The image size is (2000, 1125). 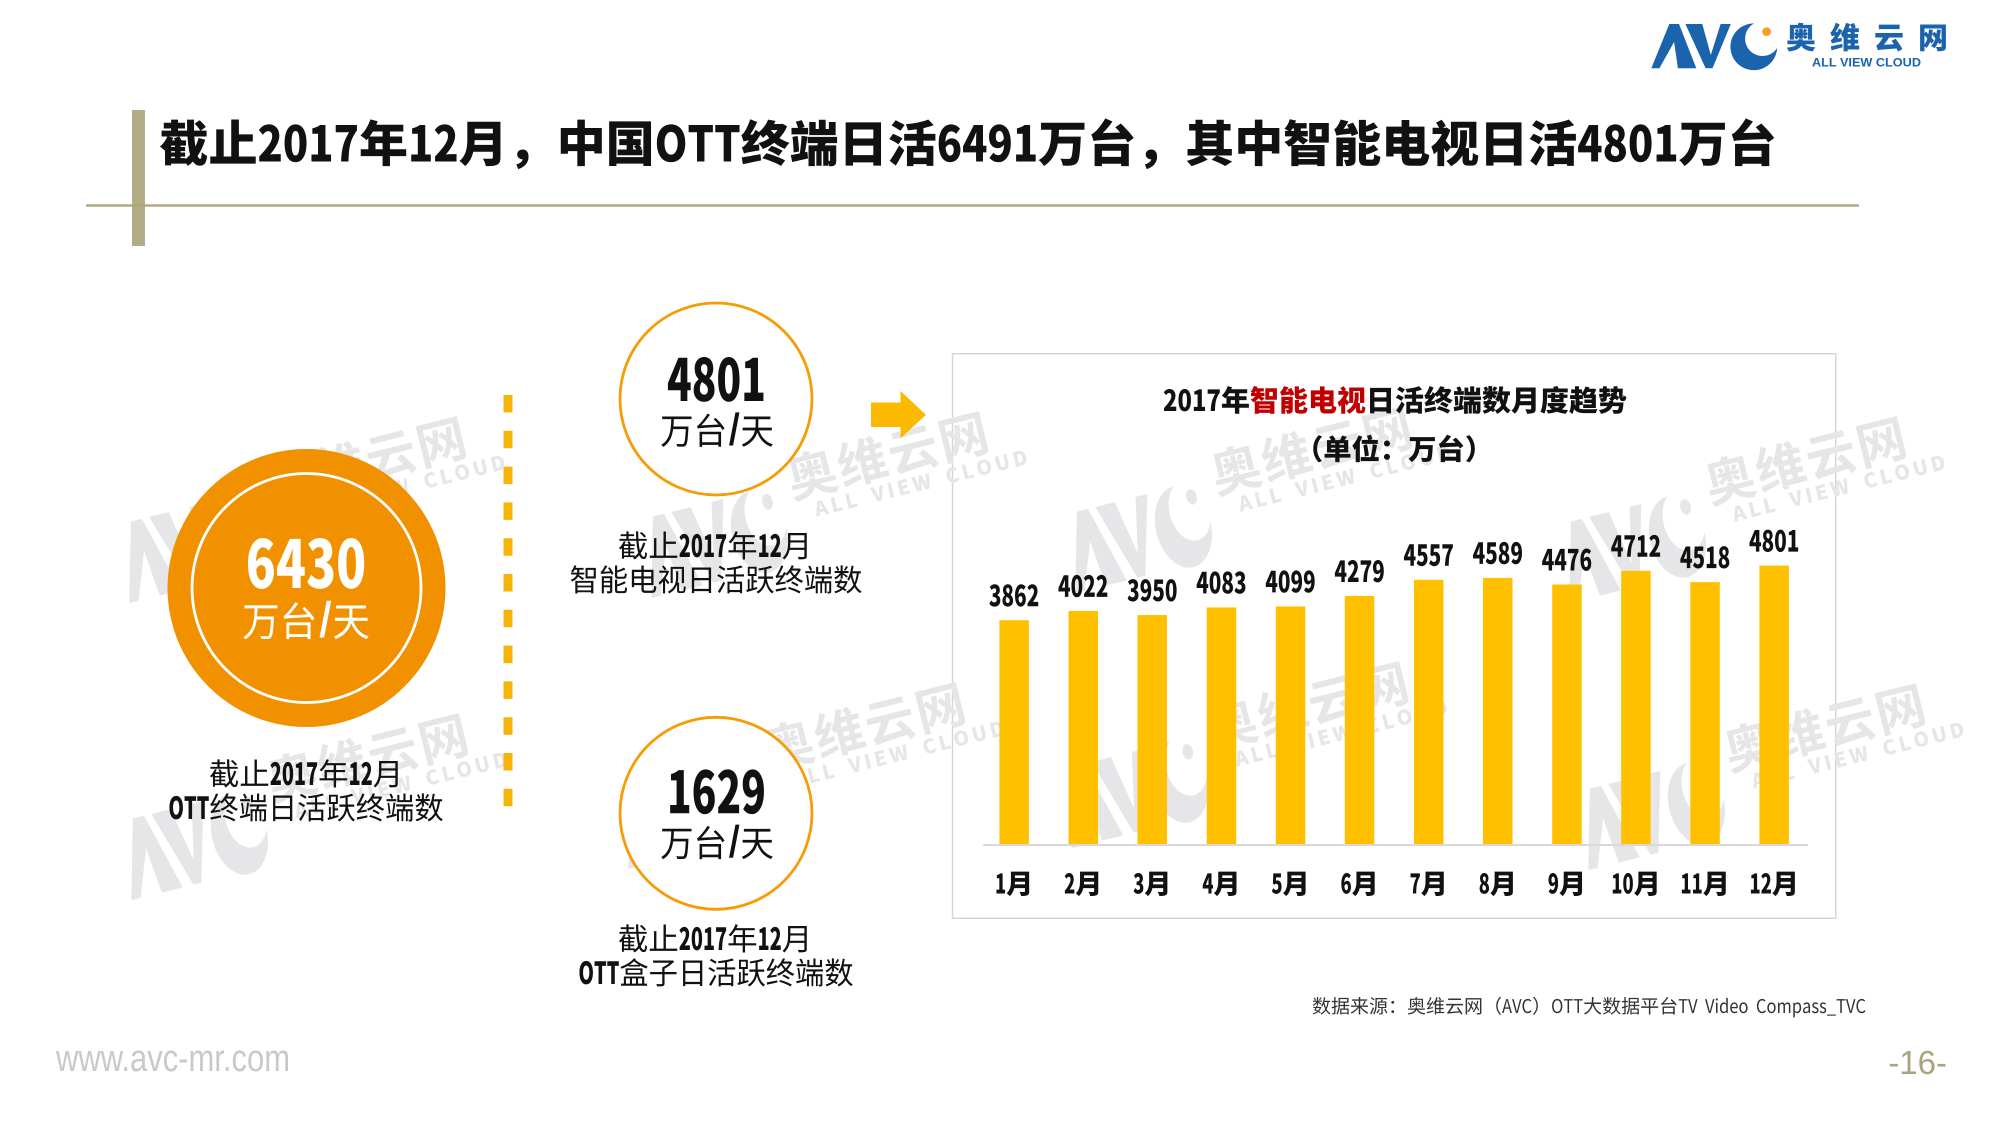 What do you see at coordinates (1917, 1062) in the screenshot?
I see `svg-text: -16-` at bounding box center [1917, 1062].